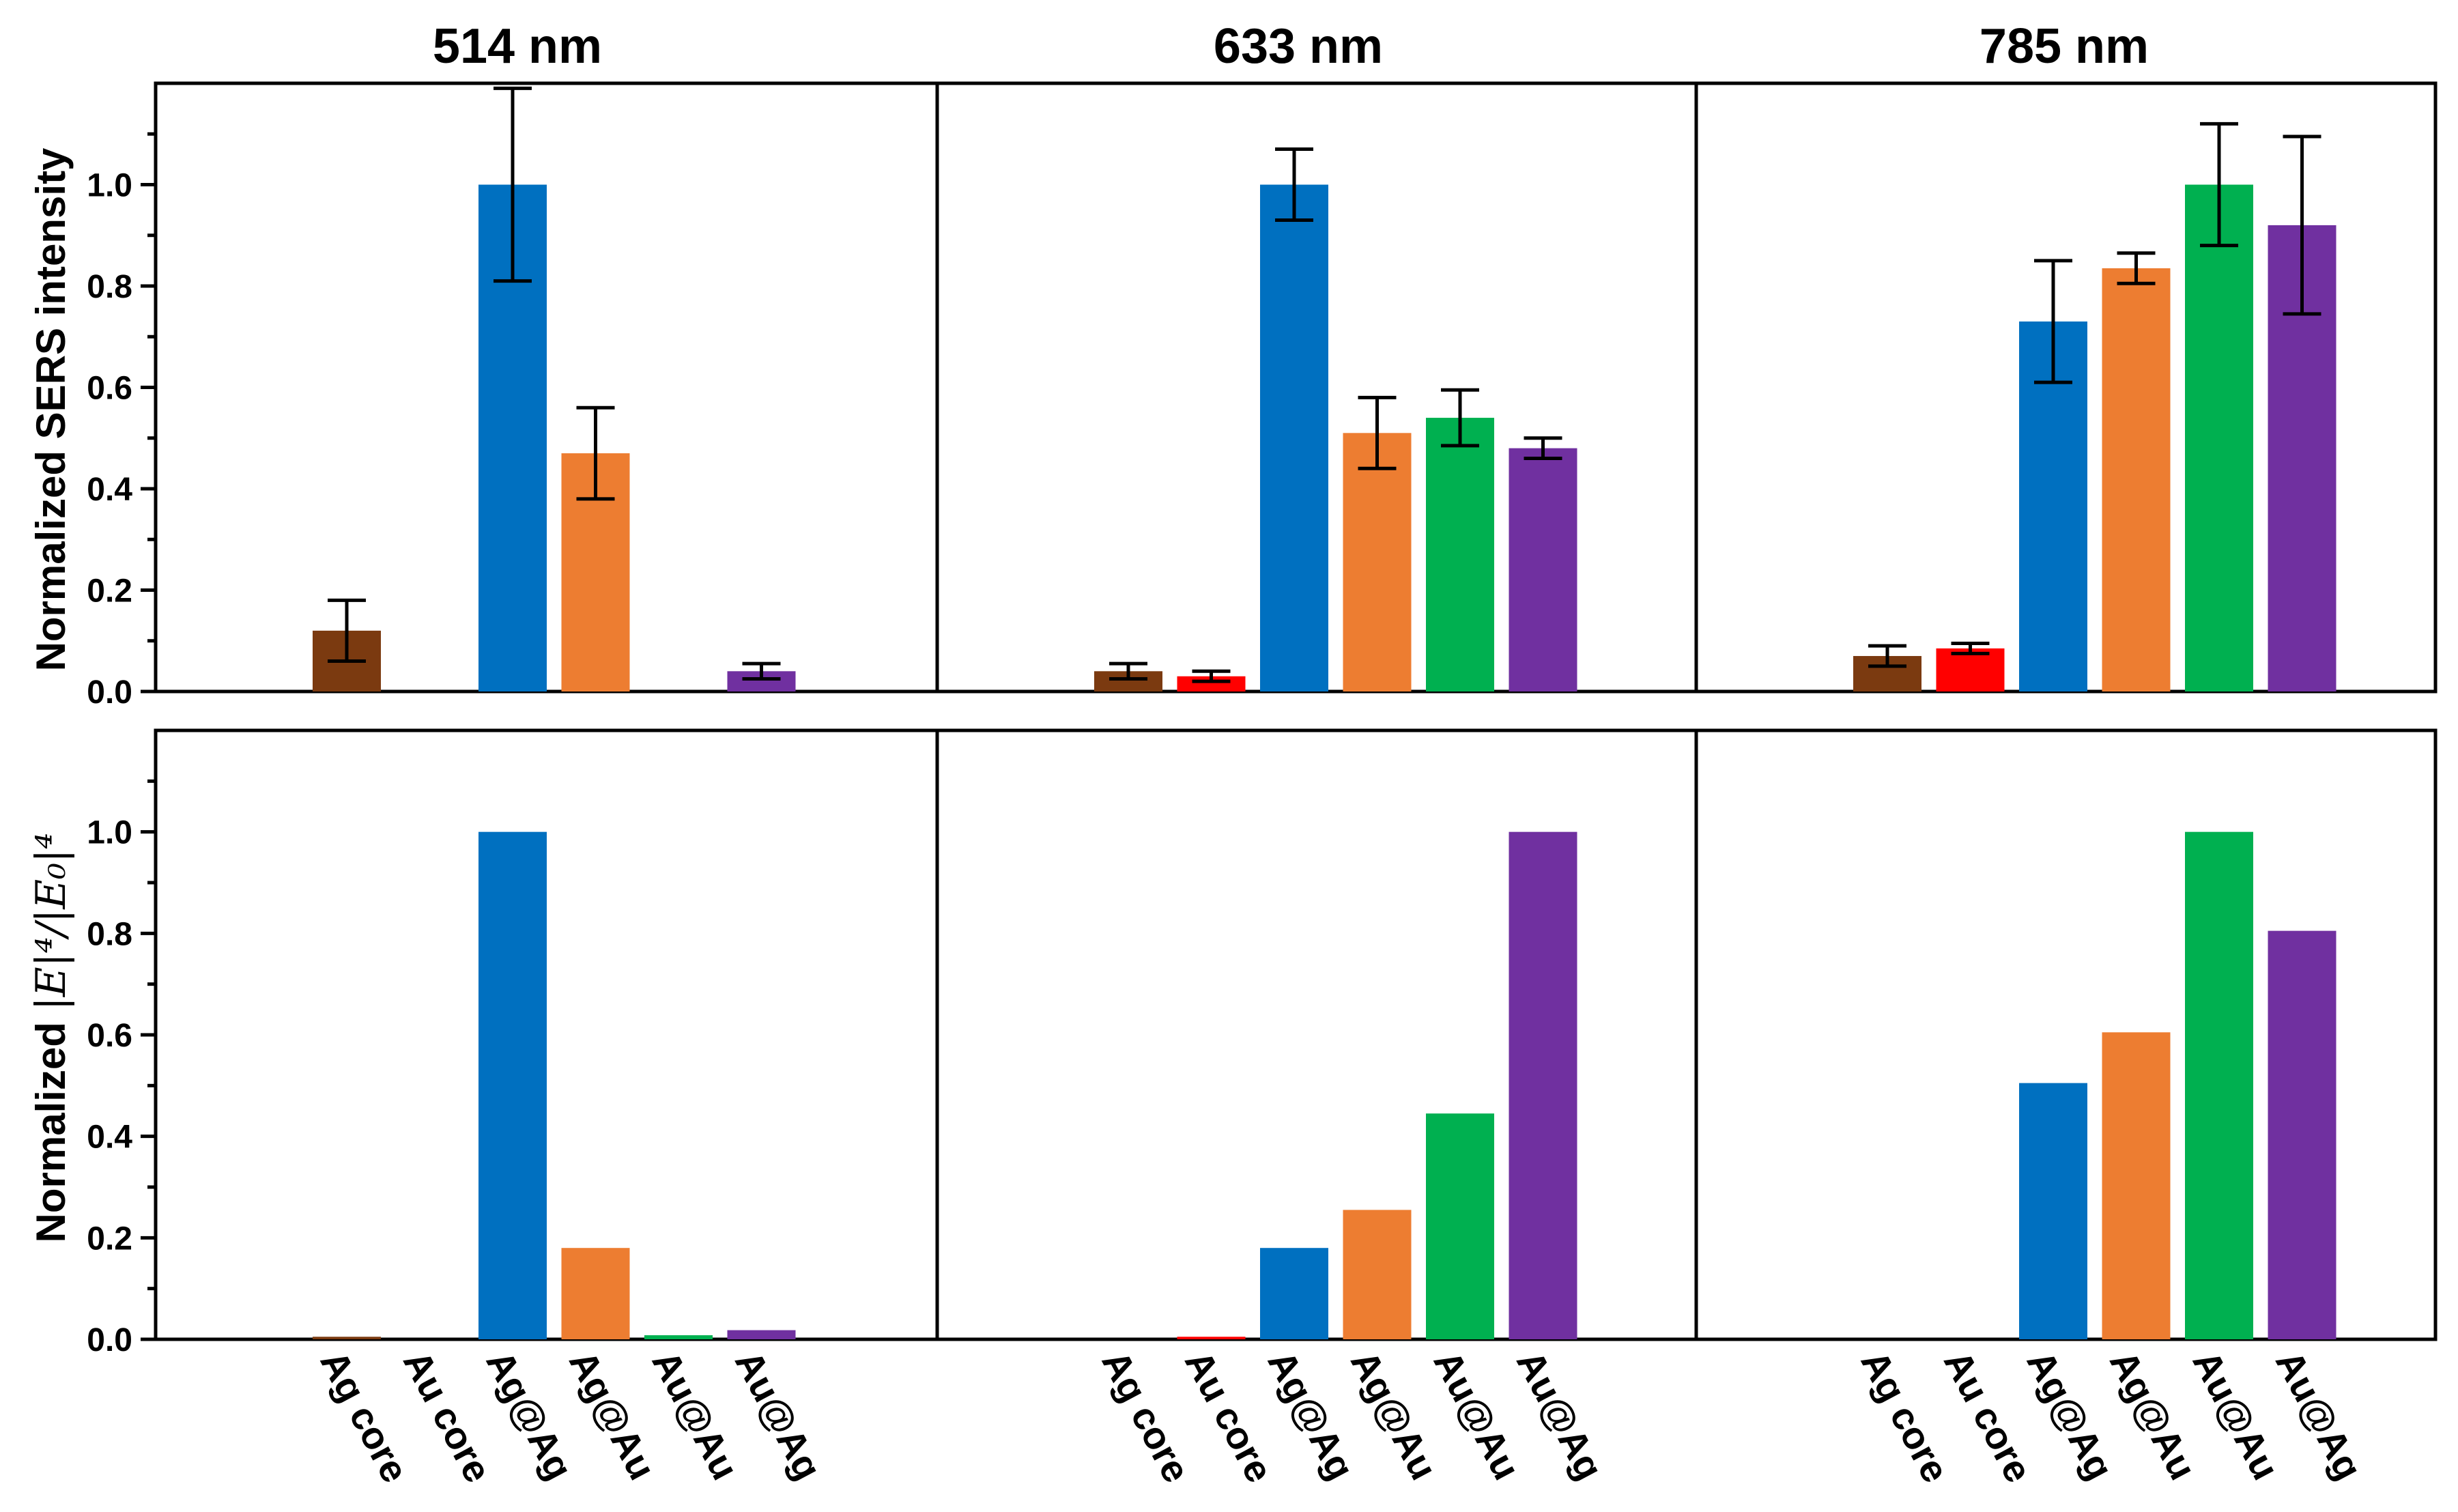  I want to click on y-tick-label-bottom: 0.2, so click(109, 1239).